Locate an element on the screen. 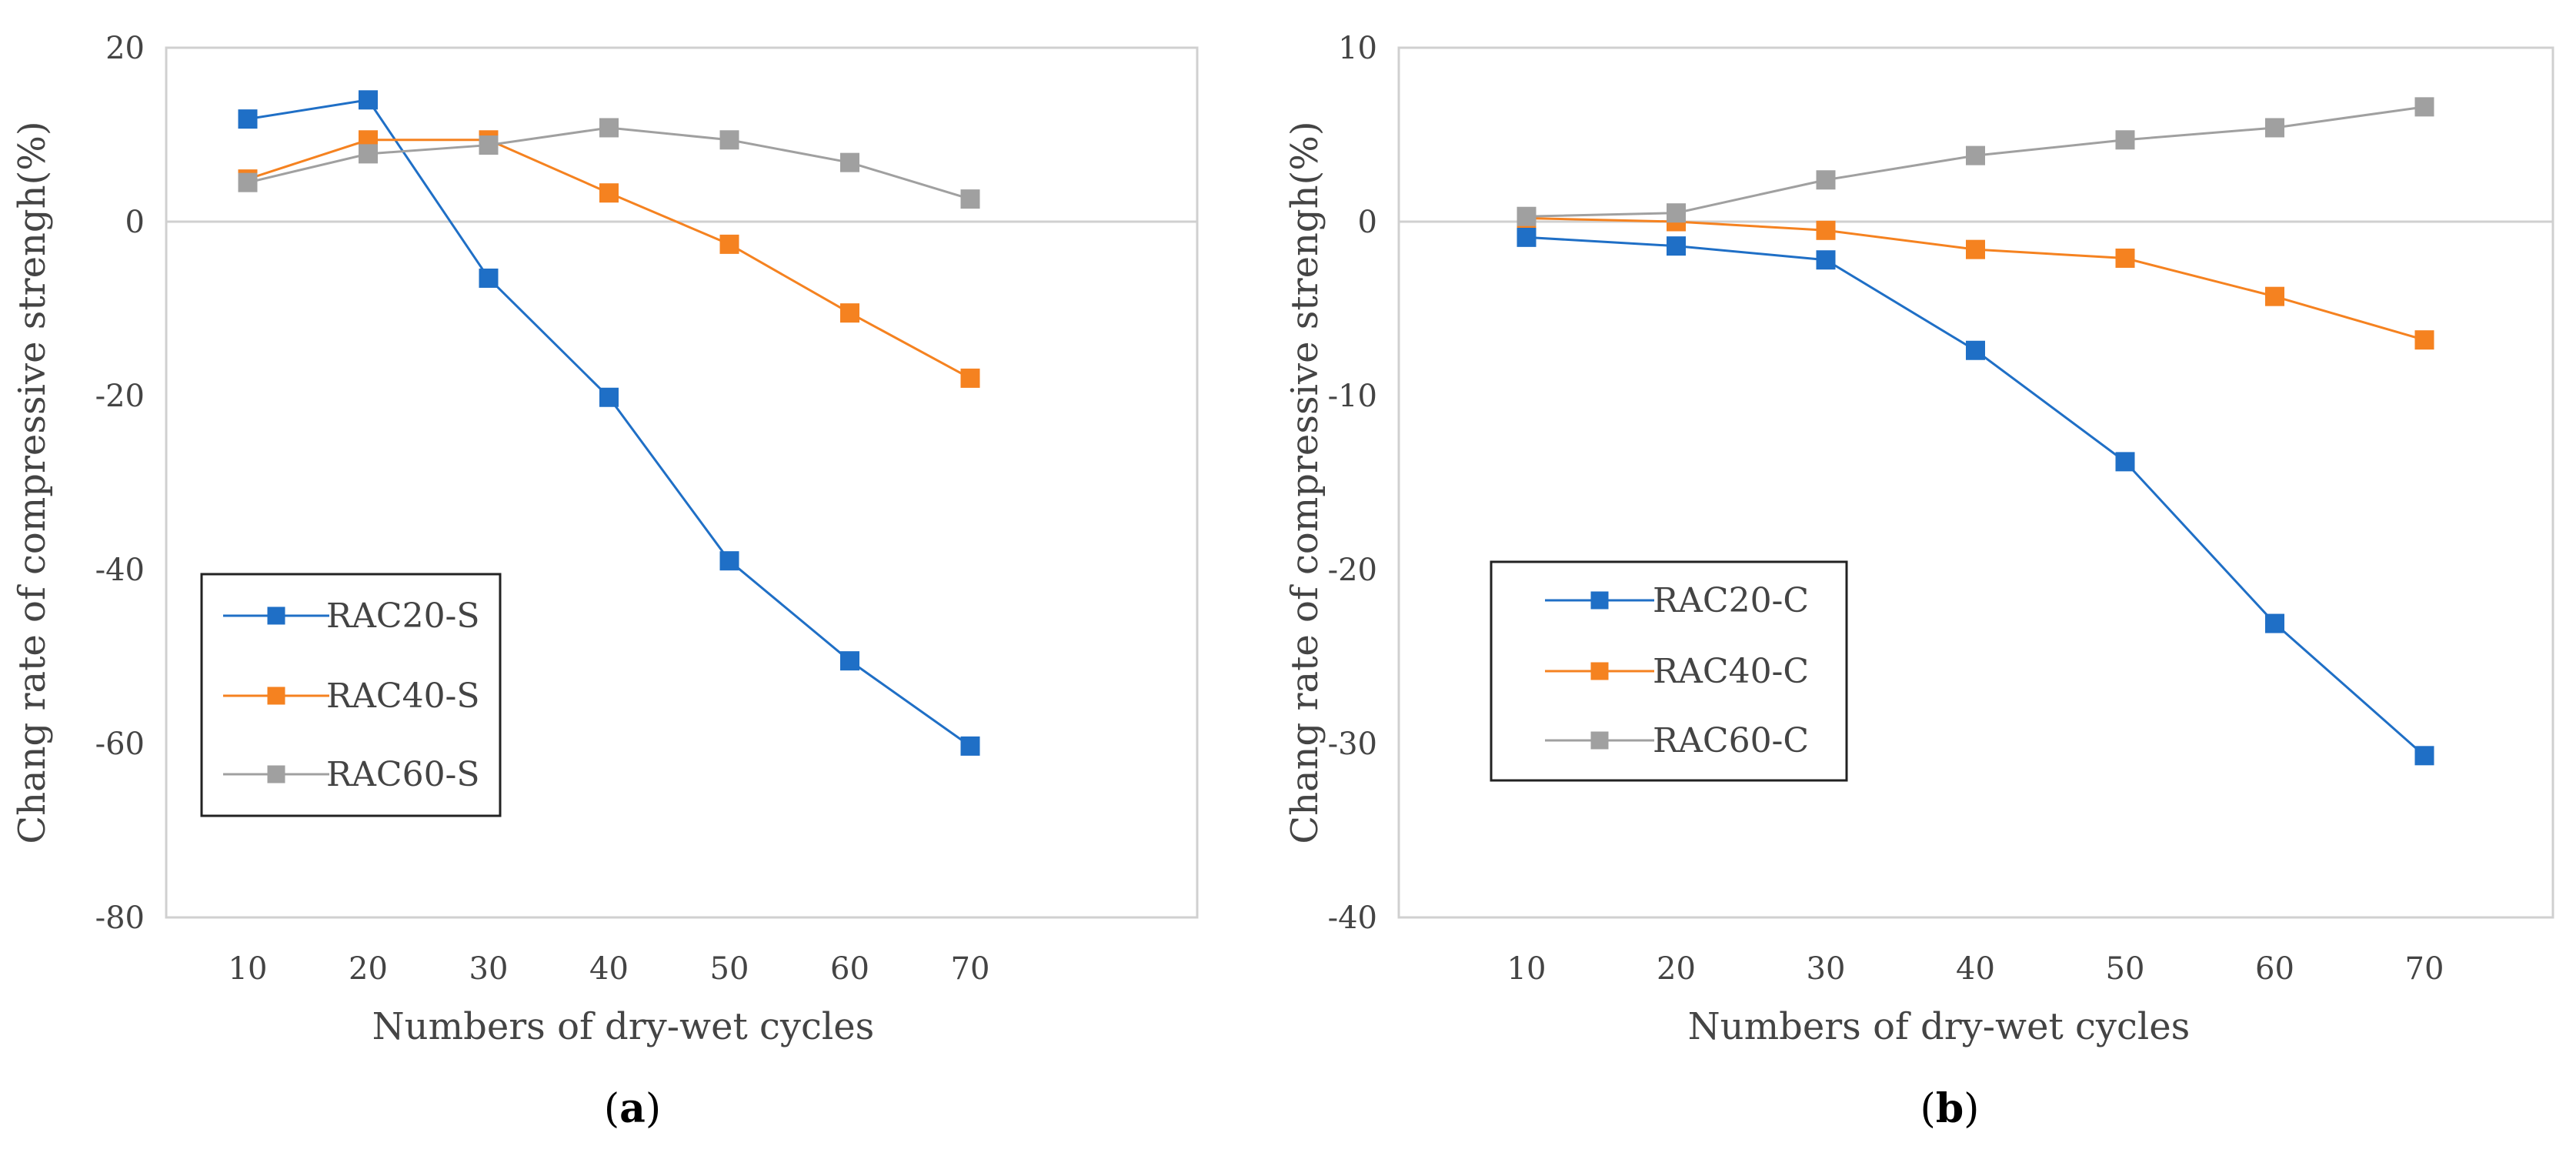 The image size is (2576, 1156). legend-label: RAC40-S is located at coordinates (403, 696).